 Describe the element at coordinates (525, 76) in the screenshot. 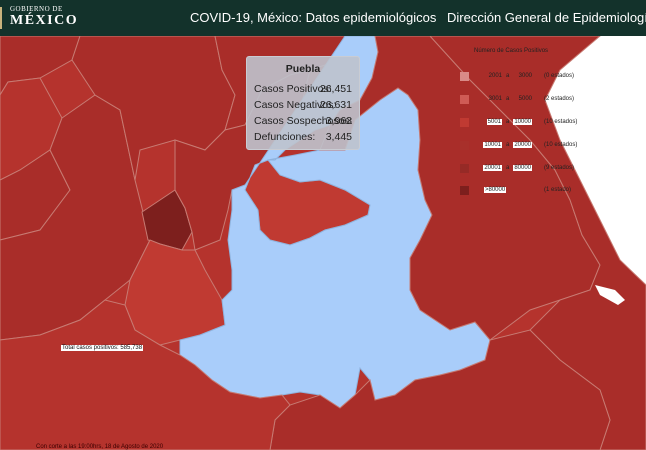

I see `legend-max: 3000` at that location.